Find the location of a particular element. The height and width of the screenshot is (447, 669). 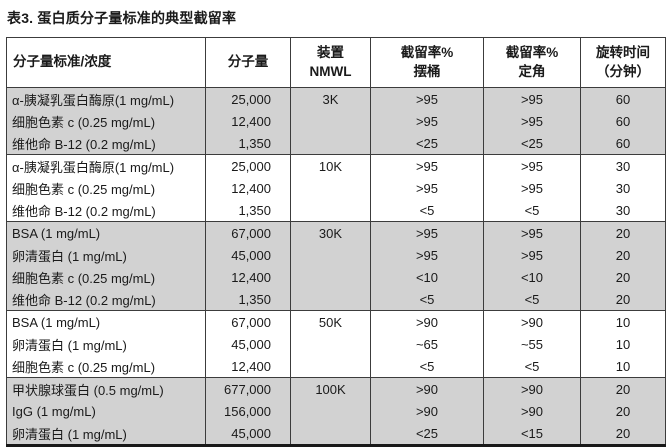

table-row: 维他命 B-12 (0.2 mg/mL) 1,350 <5 <5 30 is located at coordinates (336, 210).